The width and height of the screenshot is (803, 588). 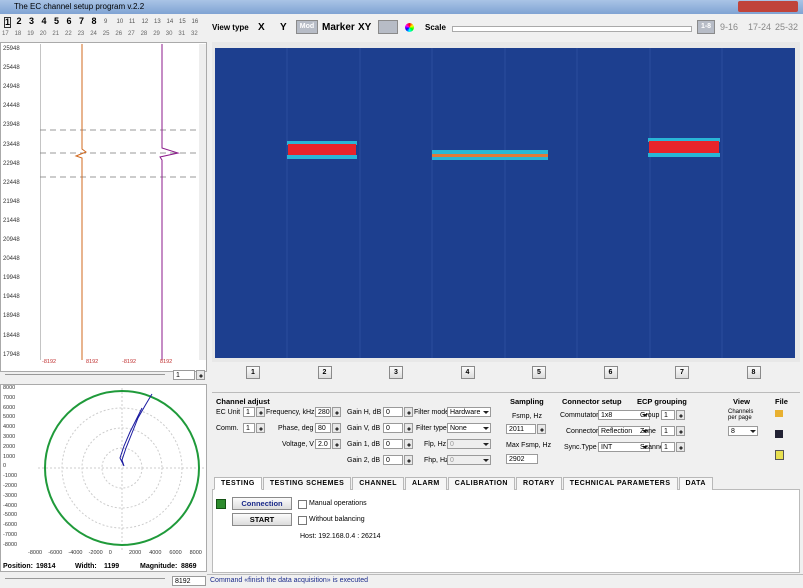 What do you see at coordinates (261, 27) in the screenshot?
I see `view-x: X` at bounding box center [261, 27].